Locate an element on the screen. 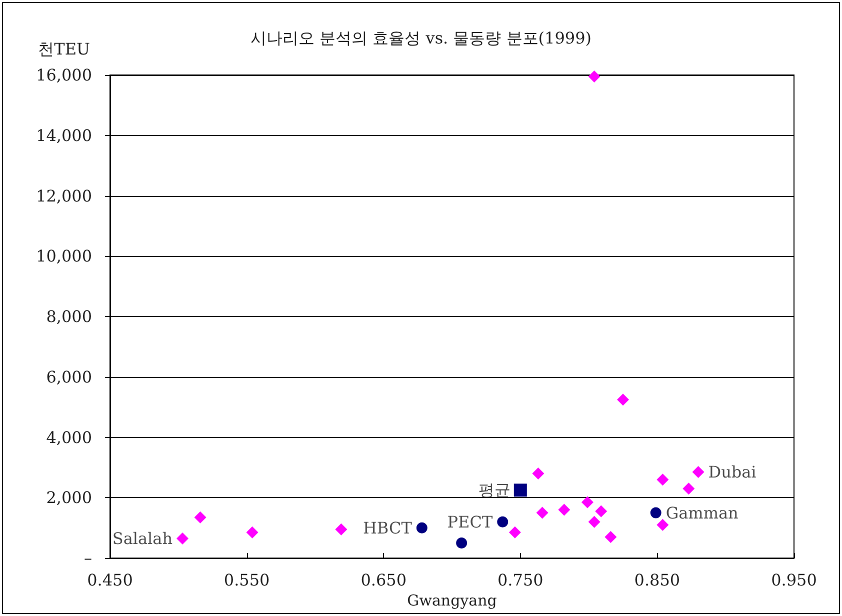 The image size is (842, 616). x-tick-label: 0.650 is located at coordinates (383, 580).